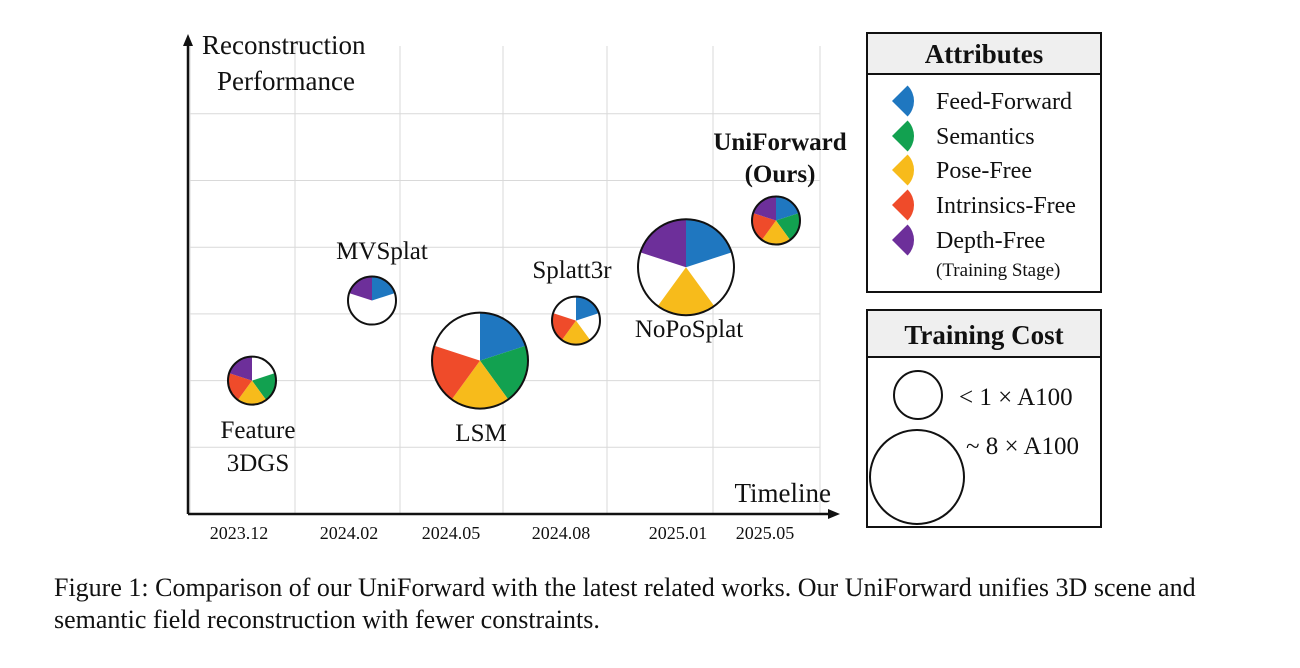 The height and width of the screenshot is (668, 1300). What do you see at coordinates (984, 171) in the screenshot?
I see `legend-label: Pose-Free` at bounding box center [984, 171].